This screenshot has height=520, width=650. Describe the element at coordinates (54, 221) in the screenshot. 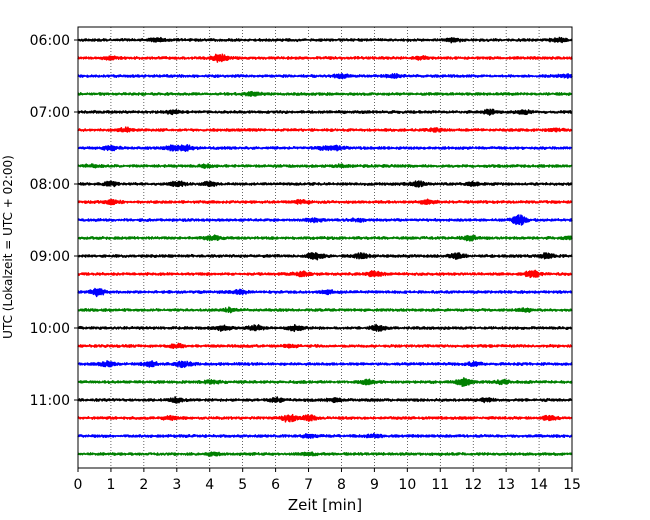

I see `y-axis: 06:00 07:00 08:00 09:00 10:00 11:00` at that location.